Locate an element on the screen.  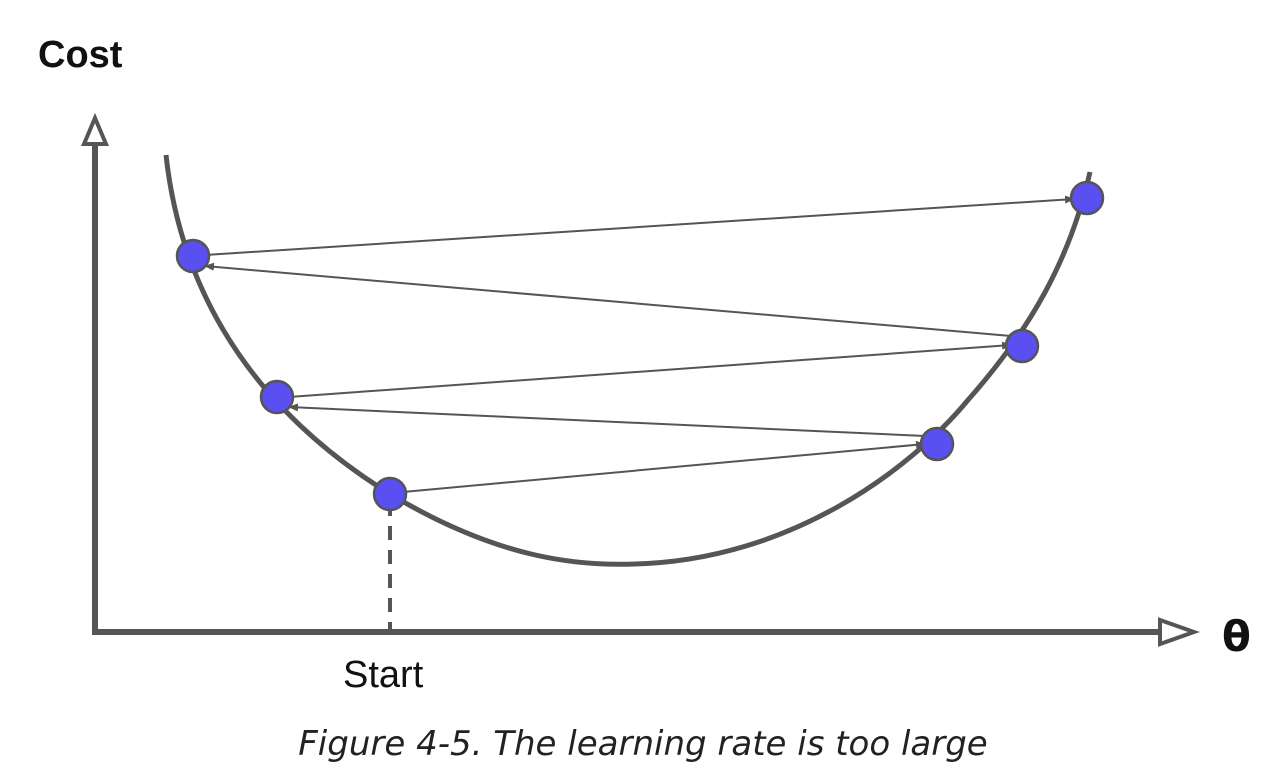
x-axis-label: θ is located at coordinates (1236, 636).